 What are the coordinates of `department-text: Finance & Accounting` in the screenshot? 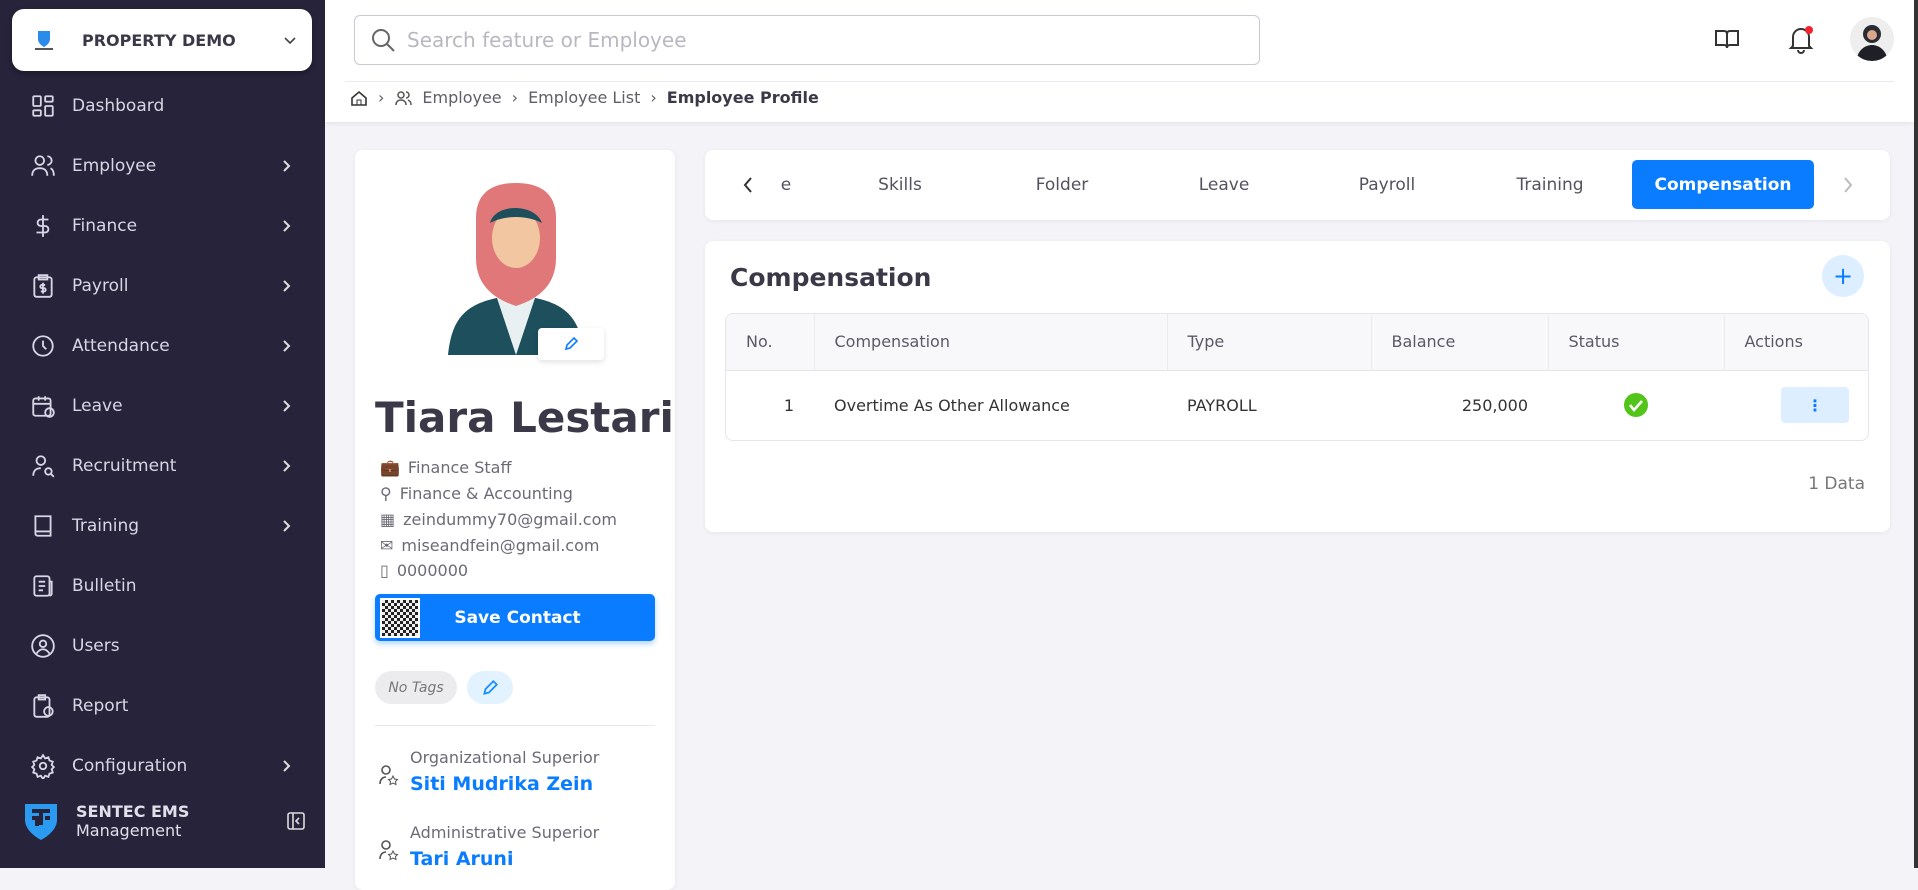 It's located at (486, 493).